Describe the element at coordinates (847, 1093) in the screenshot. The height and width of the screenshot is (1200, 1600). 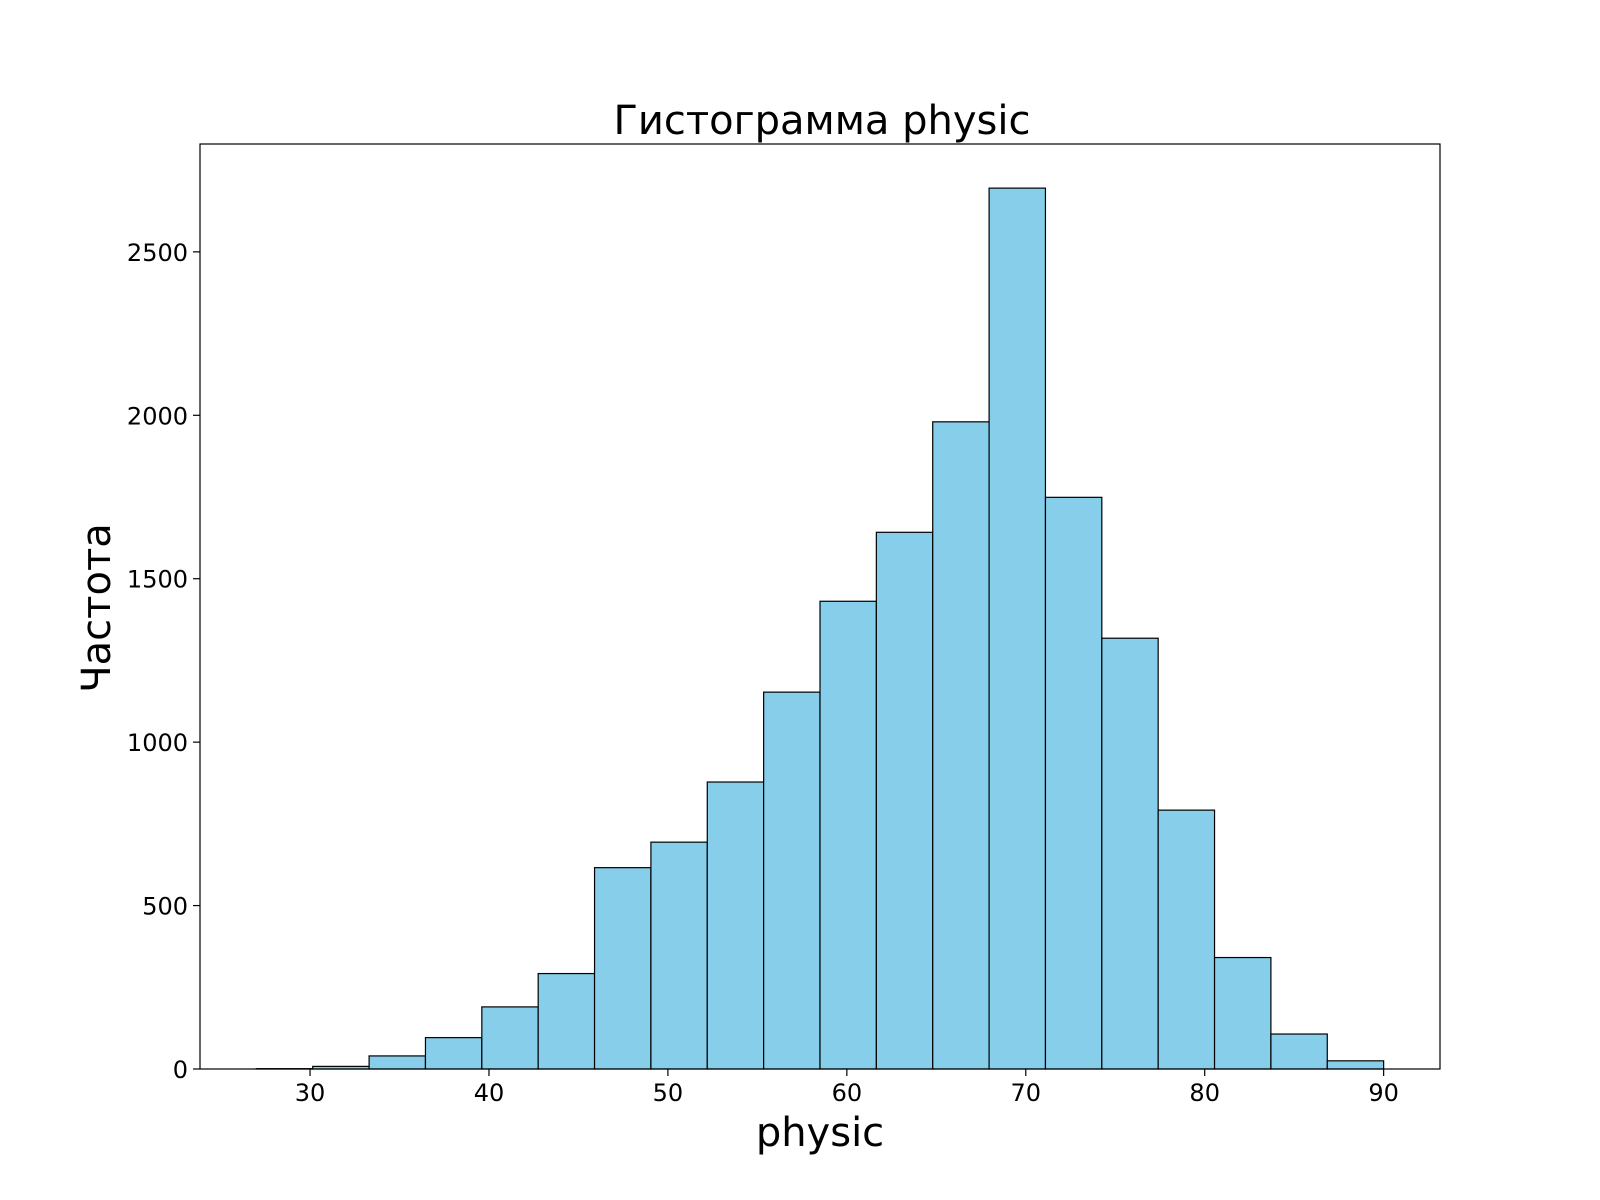
I see `x-tick-label: 60` at that location.